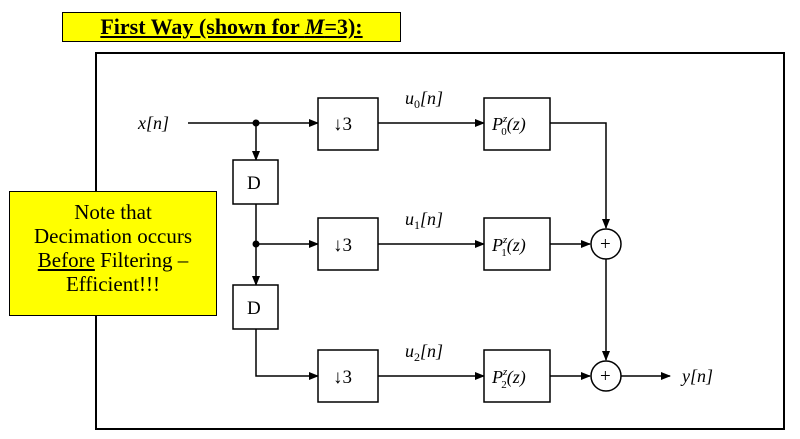  Describe the element at coordinates (696, 376) in the screenshot. I see `output-label: y[n]` at that location.